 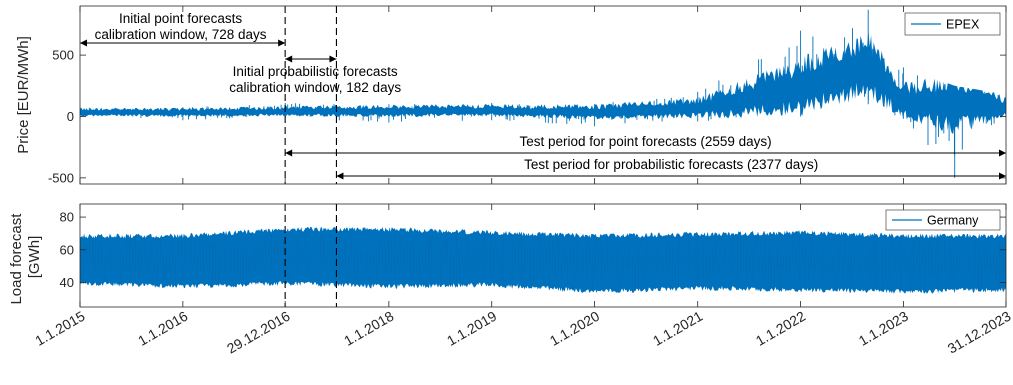 I want to click on price-y-axis-label: Price [EUR/MWh], so click(x=23, y=95).